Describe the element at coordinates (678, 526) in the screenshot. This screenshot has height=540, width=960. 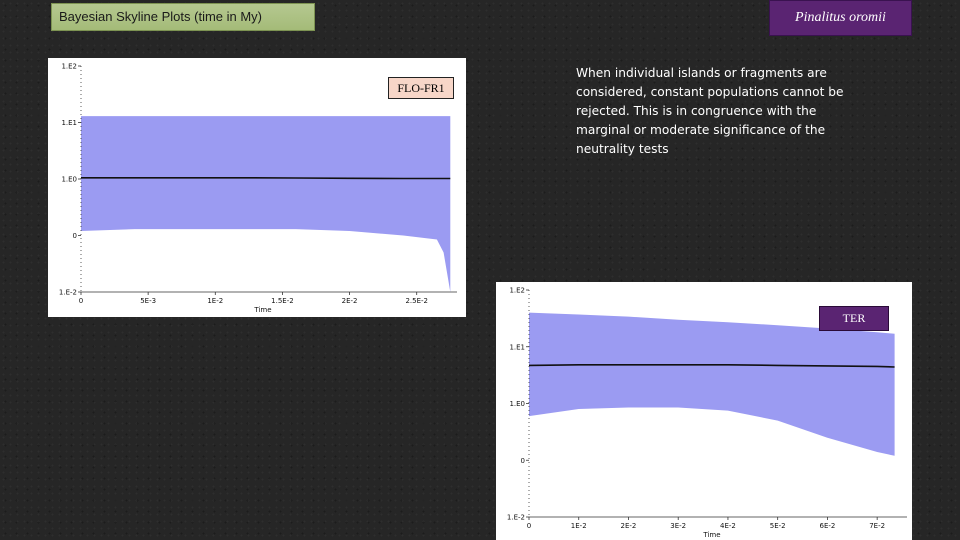
I see `x-tick-label: 3E-2` at that location.